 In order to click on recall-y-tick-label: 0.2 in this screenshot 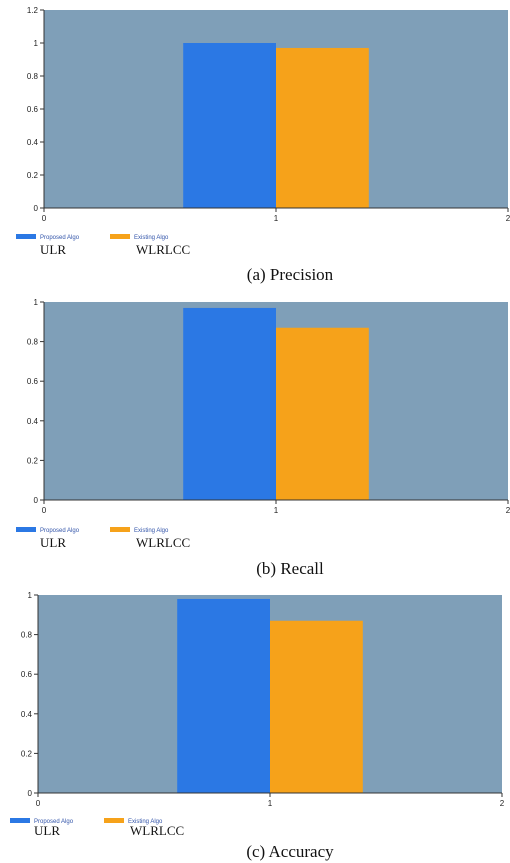, I will do `click(33, 460)`.